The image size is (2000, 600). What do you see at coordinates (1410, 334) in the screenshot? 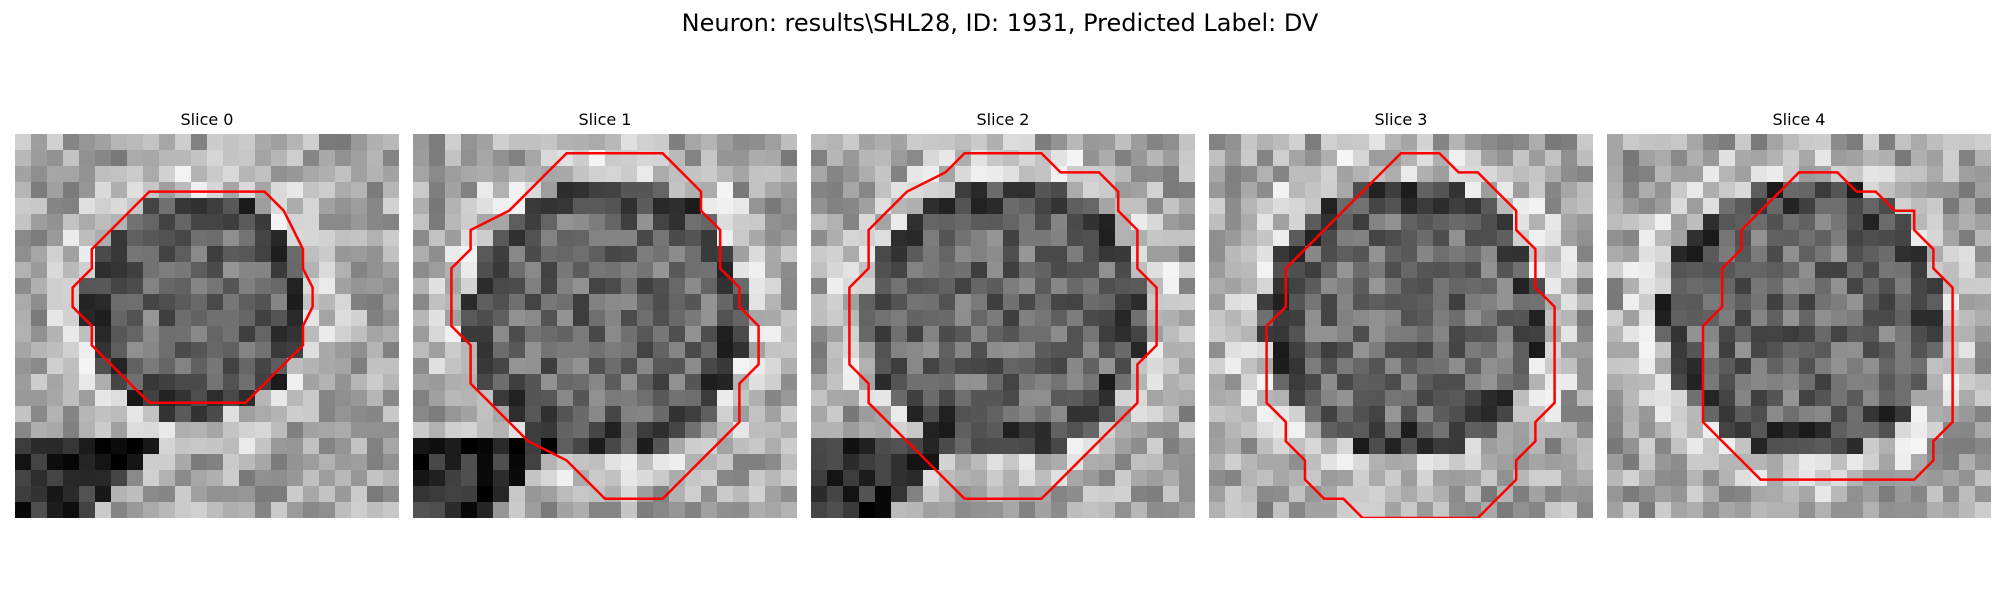
I see `slice-3-contour` at bounding box center [1410, 334].